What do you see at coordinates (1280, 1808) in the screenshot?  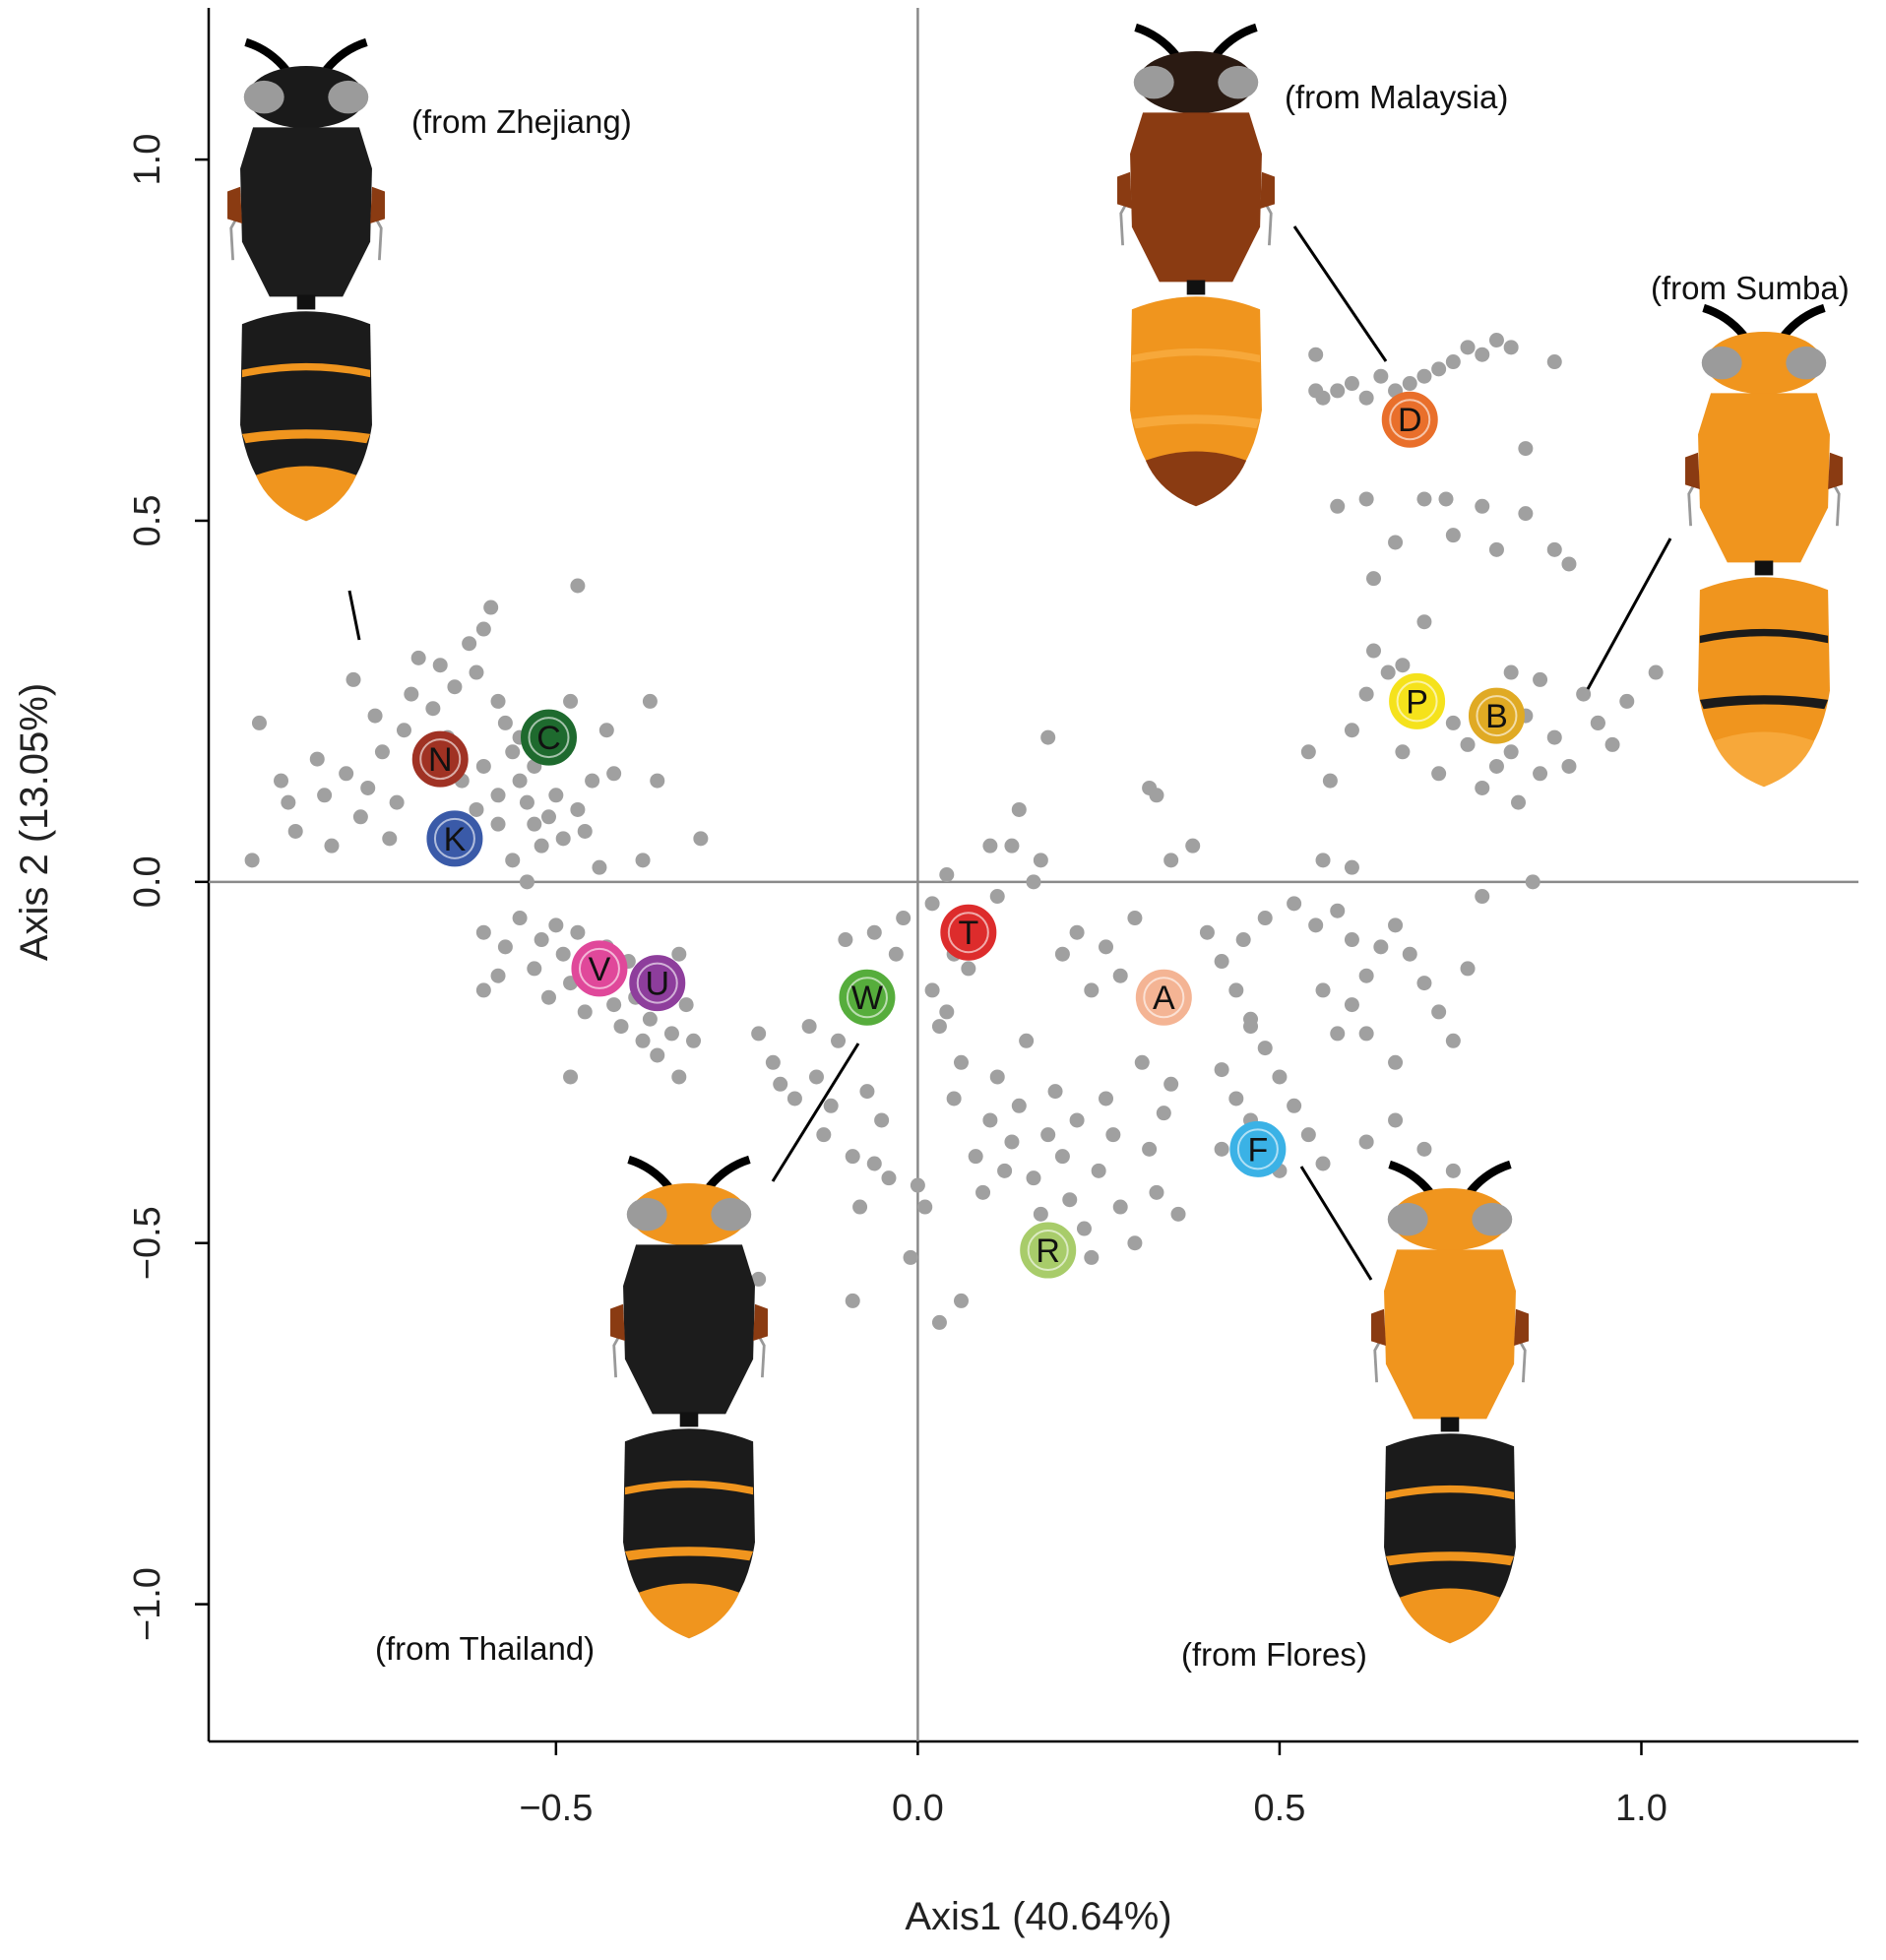 I see `x-tick-label: 0.5` at bounding box center [1280, 1808].